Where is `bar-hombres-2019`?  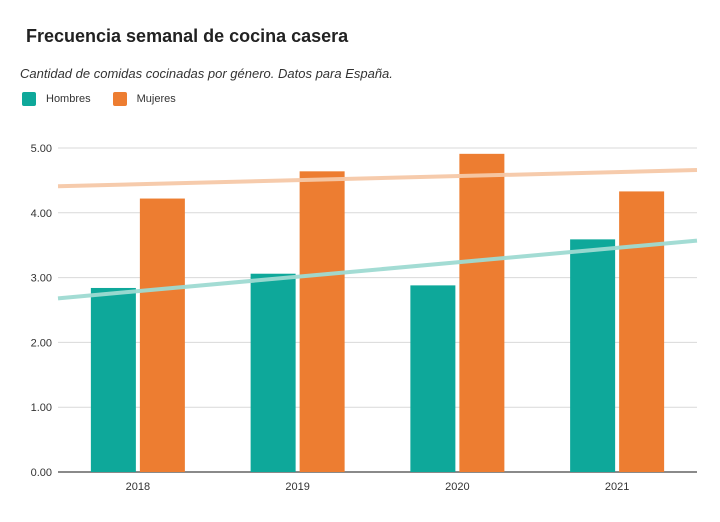
bar-hombres-2019 is located at coordinates (273, 372).